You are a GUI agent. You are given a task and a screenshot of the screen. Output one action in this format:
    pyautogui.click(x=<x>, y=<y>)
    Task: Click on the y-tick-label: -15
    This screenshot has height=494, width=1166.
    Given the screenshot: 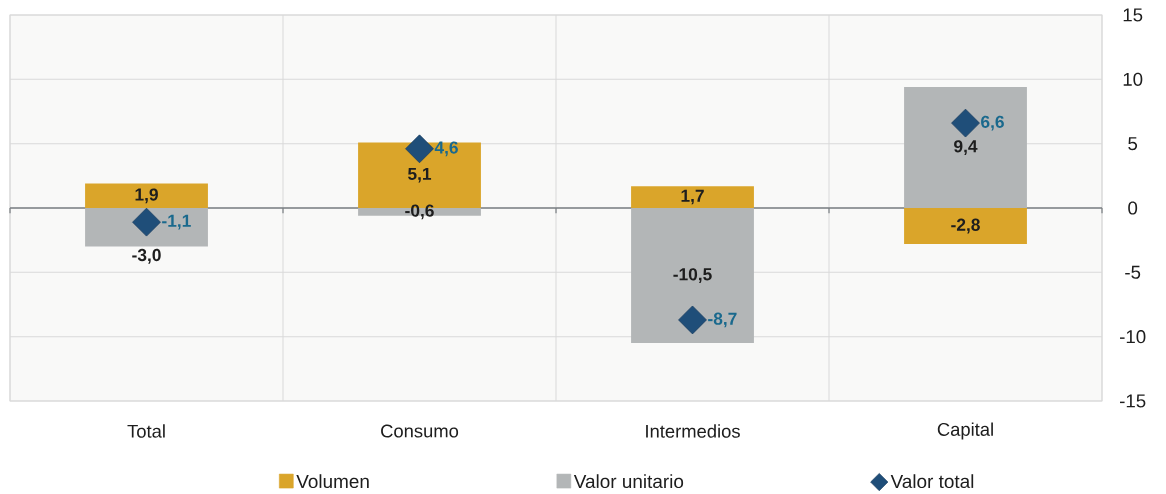 What is the action you would take?
    pyautogui.click(x=1133, y=401)
    